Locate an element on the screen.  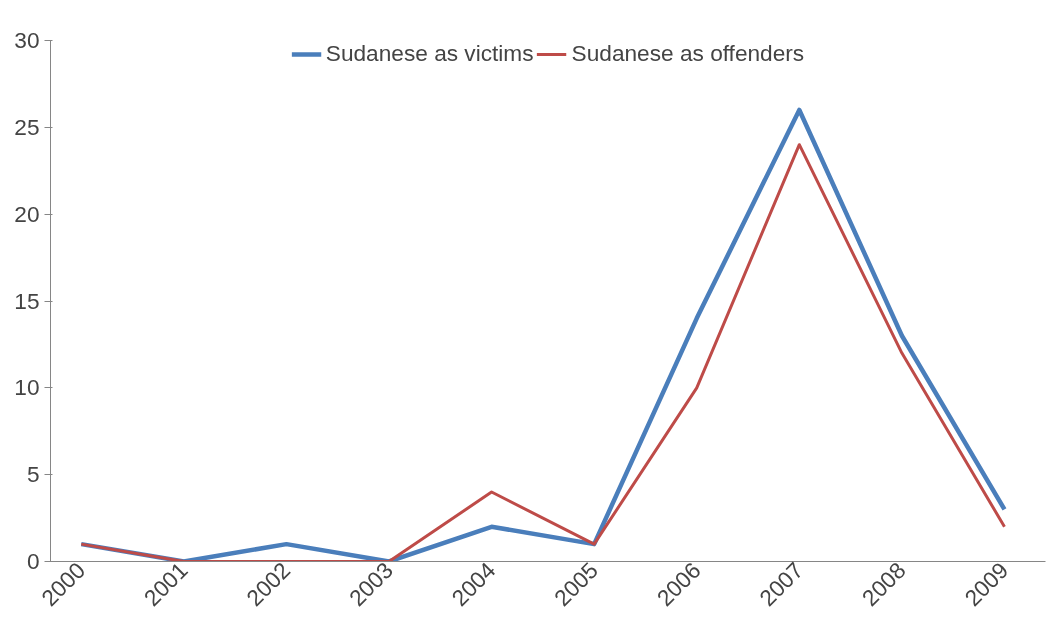
y-tick-label: 15 is located at coordinates (27, 300).